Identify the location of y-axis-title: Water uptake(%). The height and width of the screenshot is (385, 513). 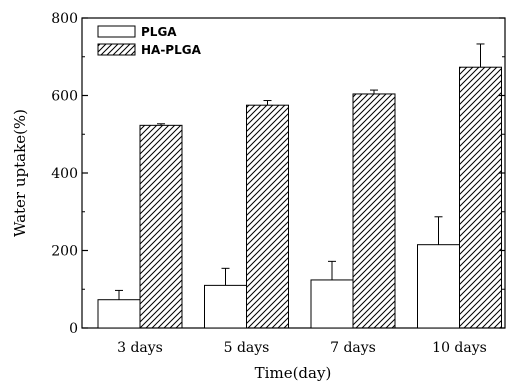
(20, 173).